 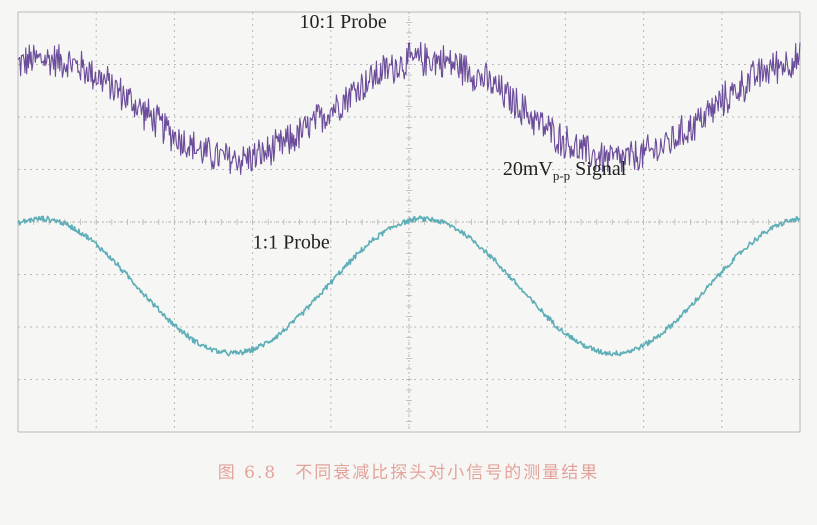 What do you see at coordinates (247, 473) in the screenshot?
I see `caption-number: 图 6.8` at bounding box center [247, 473].